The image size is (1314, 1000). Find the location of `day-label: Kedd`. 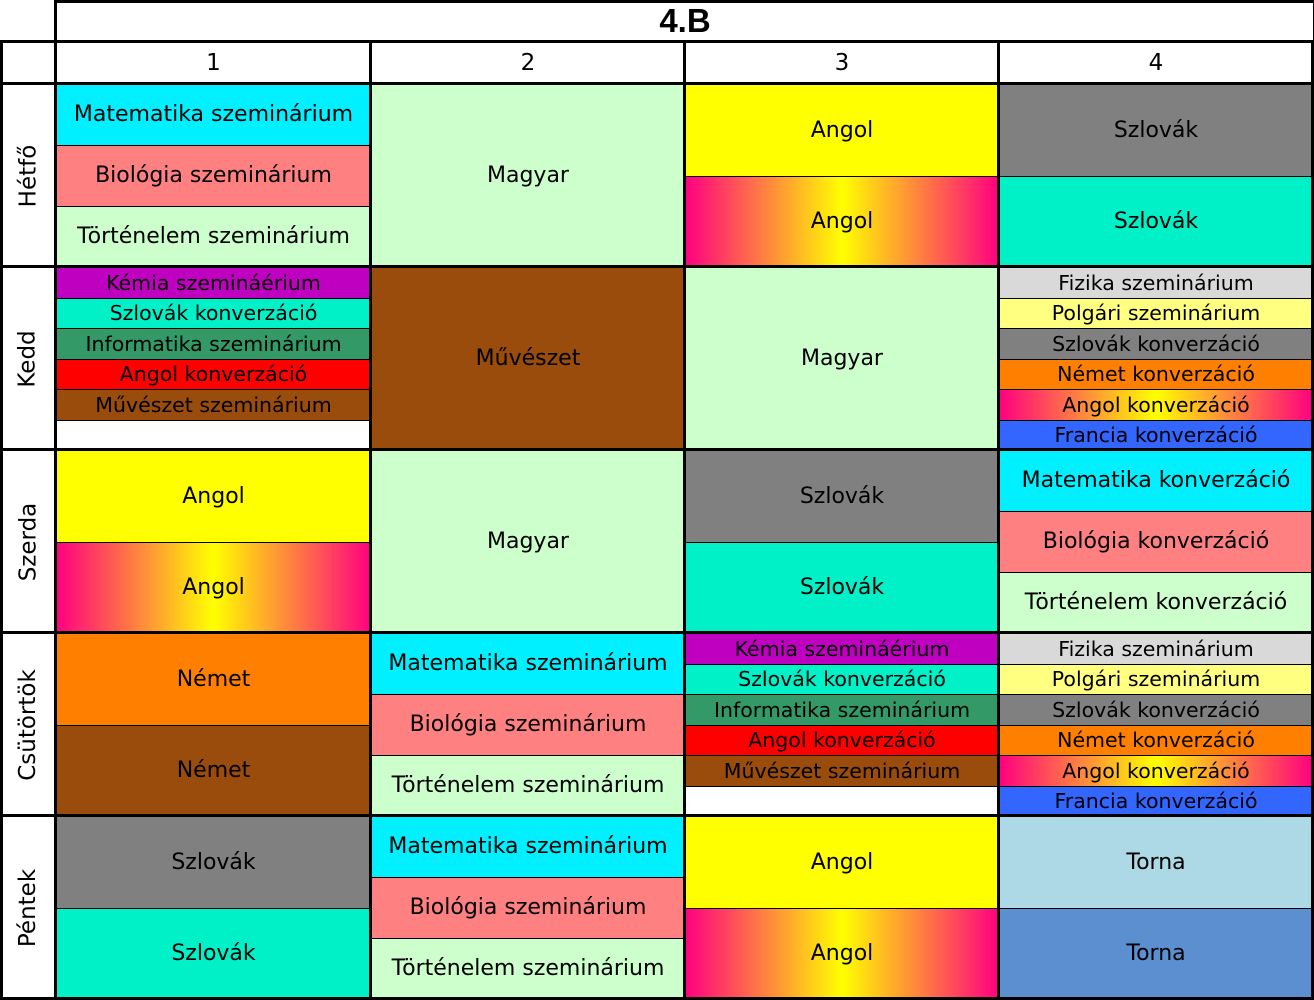

day-label: Kedd is located at coordinates (28, 358).